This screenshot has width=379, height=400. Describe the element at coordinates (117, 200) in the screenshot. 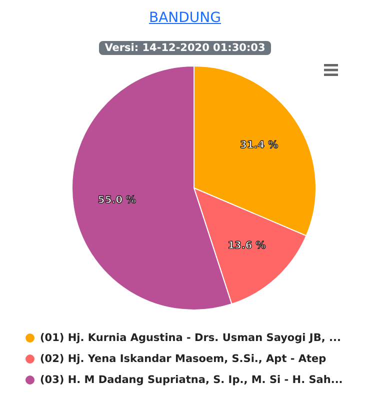

I see `data-label: 55.0 %` at that location.